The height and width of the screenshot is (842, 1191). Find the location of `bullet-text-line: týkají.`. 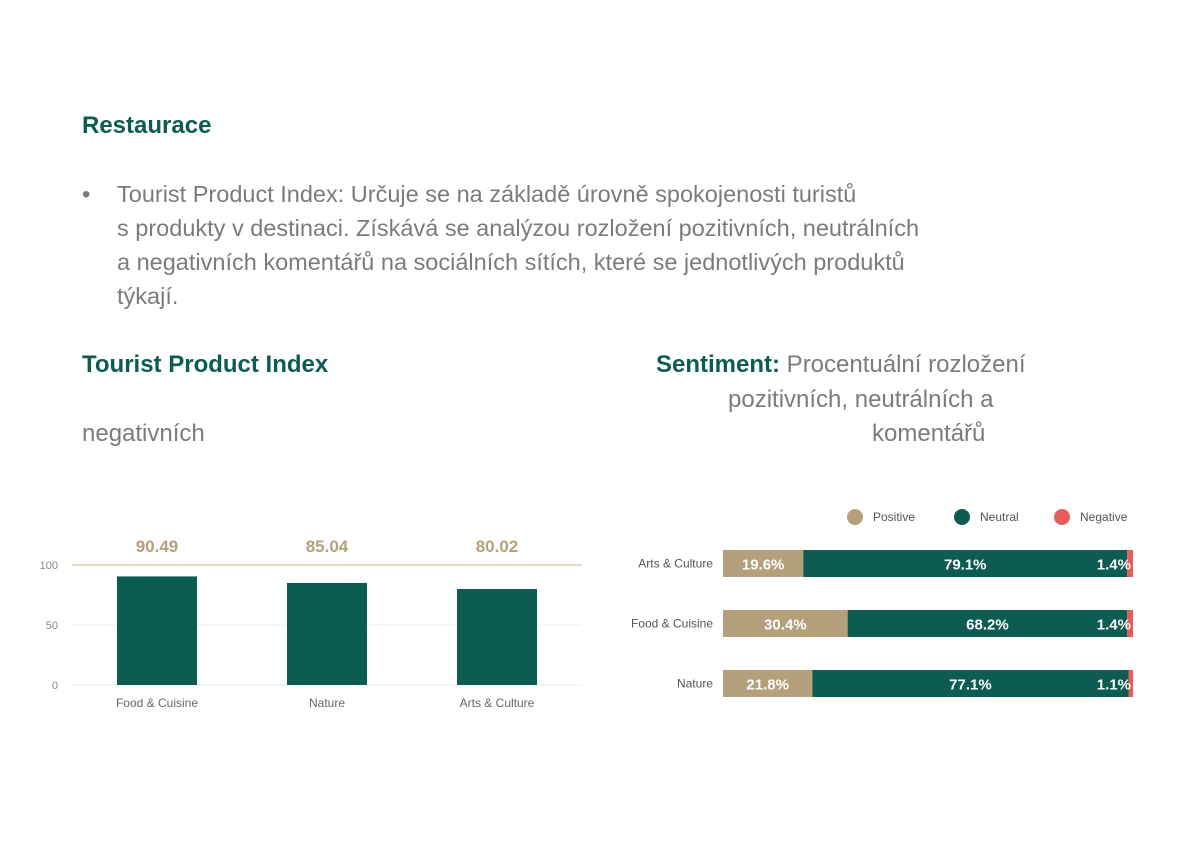

bullet-text-line: týkají. is located at coordinates (148, 296).